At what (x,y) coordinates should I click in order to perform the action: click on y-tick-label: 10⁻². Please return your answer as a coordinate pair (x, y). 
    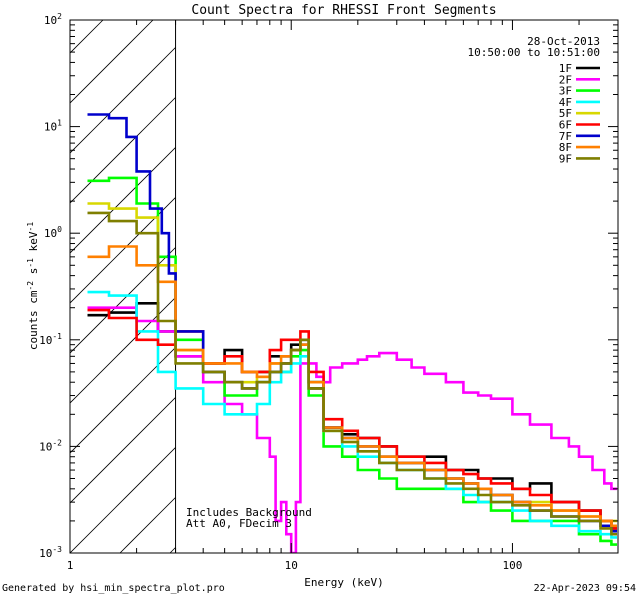
    Looking at the image, I should click on (50, 445).